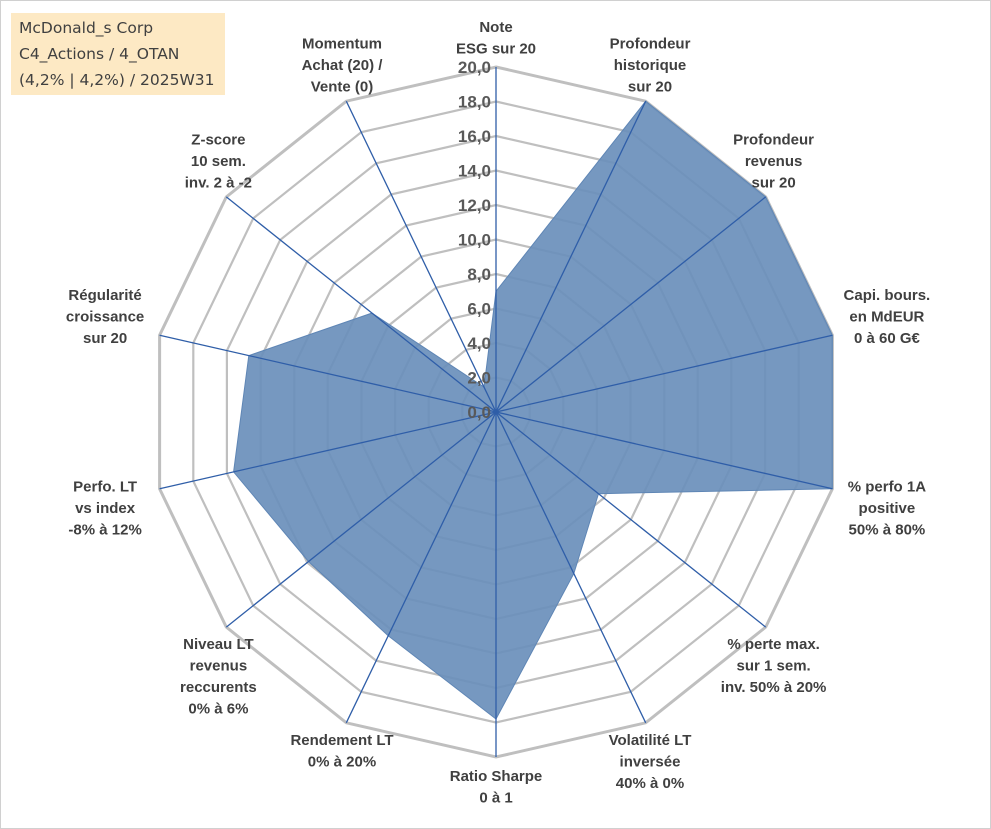 Image resolution: width=991 pixels, height=829 pixels. What do you see at coordinates (479, 378) in the screenshot?
I see `tick-label: 2,0` at bounding box center [479, 378].